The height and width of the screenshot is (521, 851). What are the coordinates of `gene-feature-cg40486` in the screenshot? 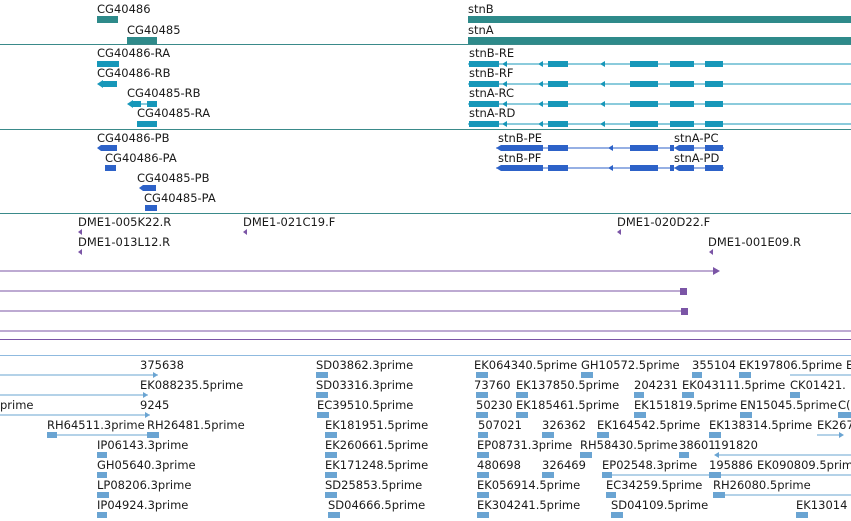 It's located at (107, 19).